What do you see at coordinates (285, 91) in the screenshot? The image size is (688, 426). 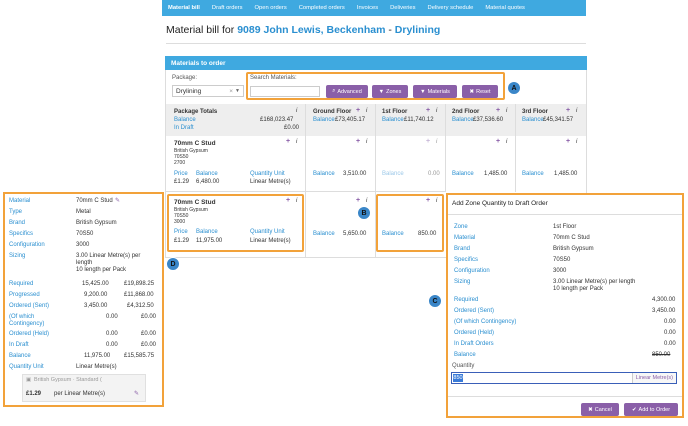 I see `search-input` at bounding box center [285, 91].